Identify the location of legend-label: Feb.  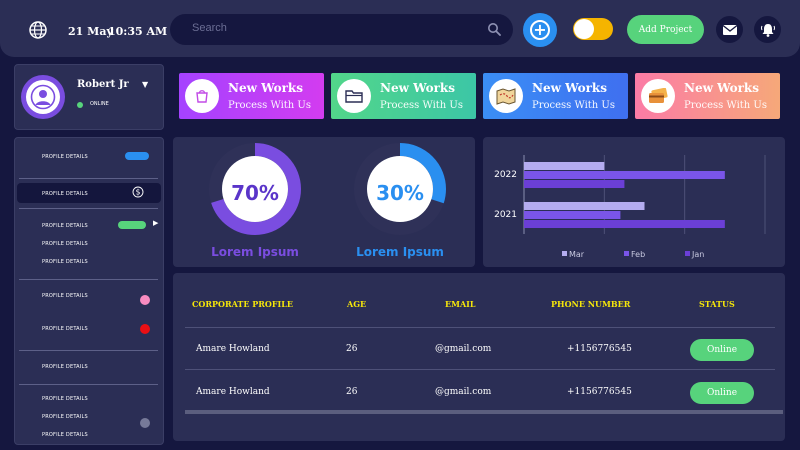
(638, 254).